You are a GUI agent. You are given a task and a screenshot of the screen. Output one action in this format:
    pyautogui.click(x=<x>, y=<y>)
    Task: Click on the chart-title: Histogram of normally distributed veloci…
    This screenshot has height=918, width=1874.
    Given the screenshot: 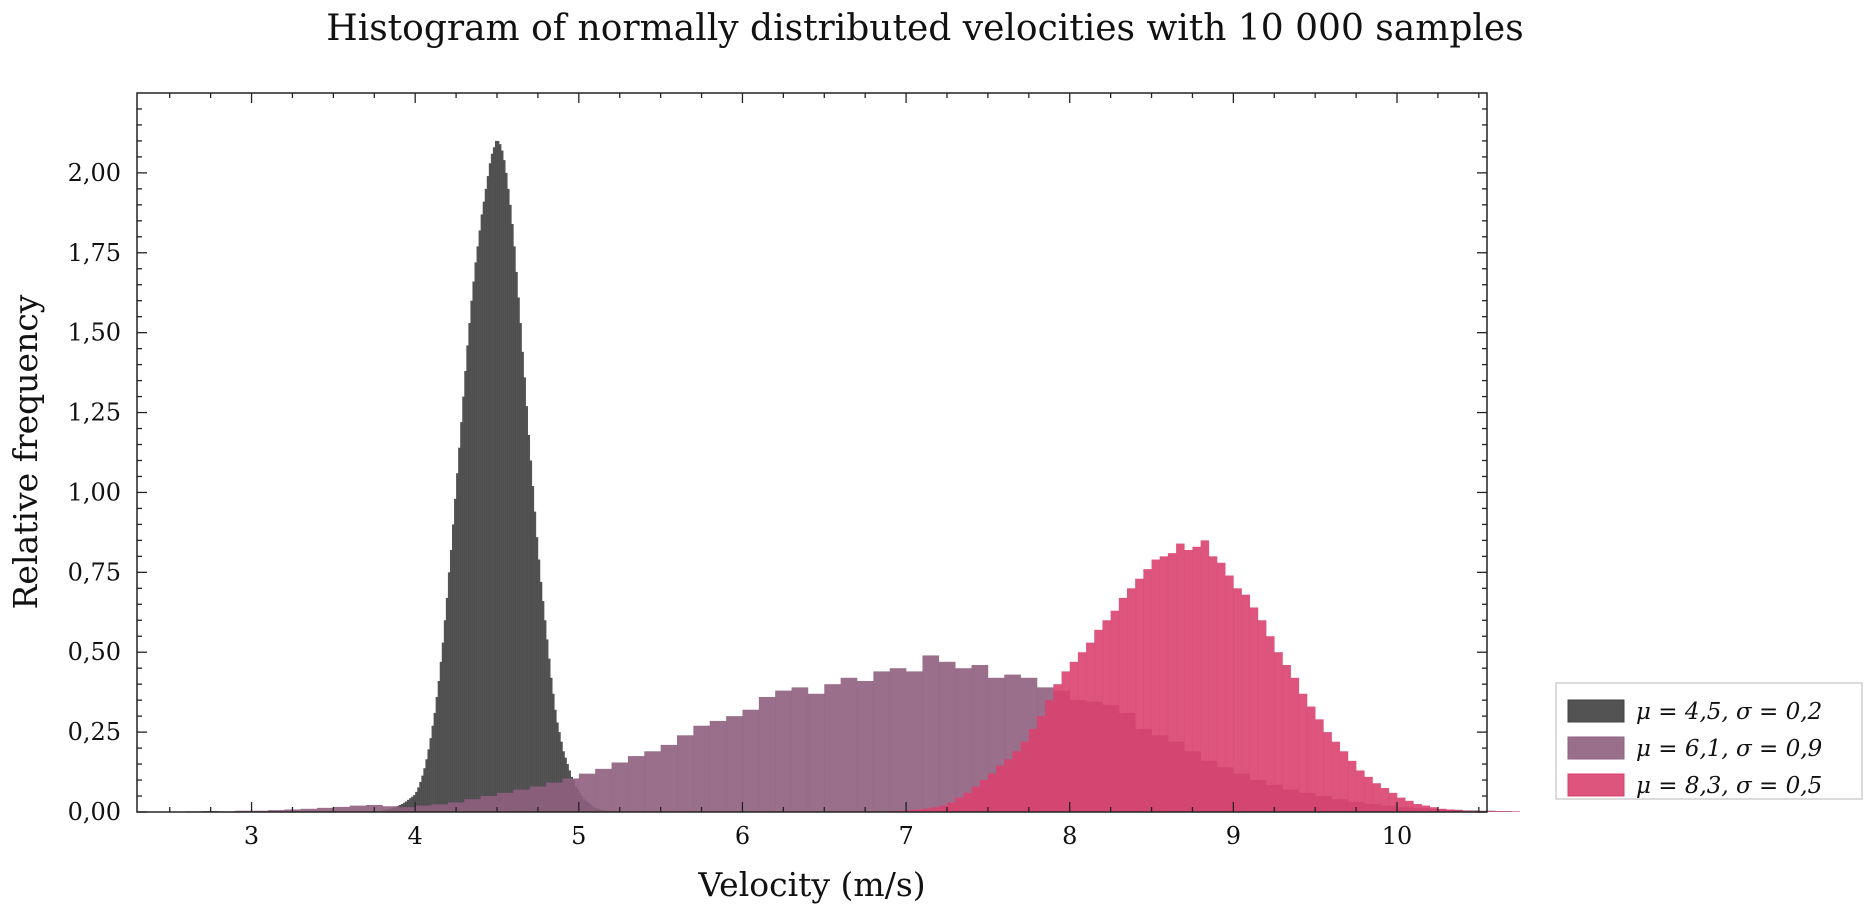 What is the action you would take?
    pyautogui.click(x=924, y=28)
    